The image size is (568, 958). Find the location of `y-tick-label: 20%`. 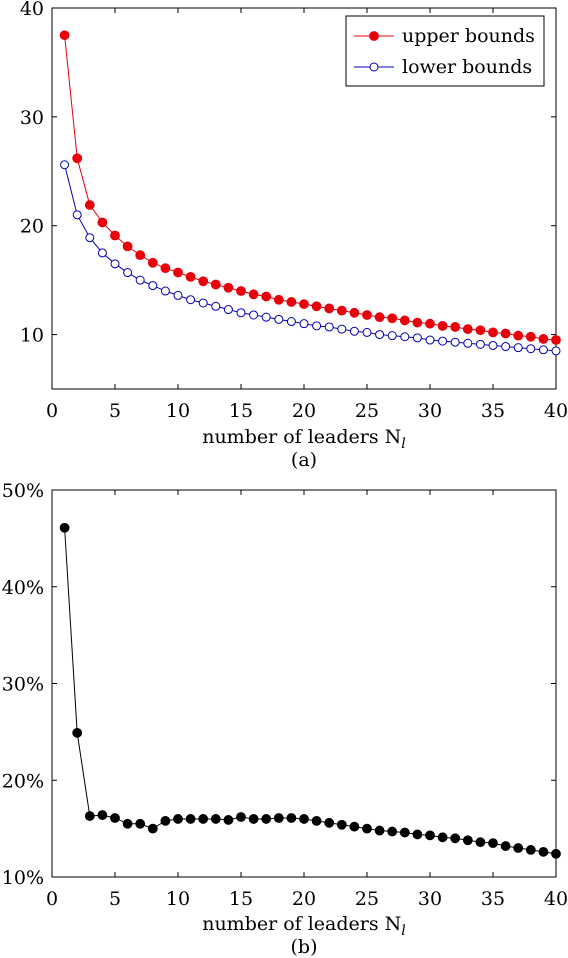

y-tick-label: 20% is located at coordinates (23, 781).